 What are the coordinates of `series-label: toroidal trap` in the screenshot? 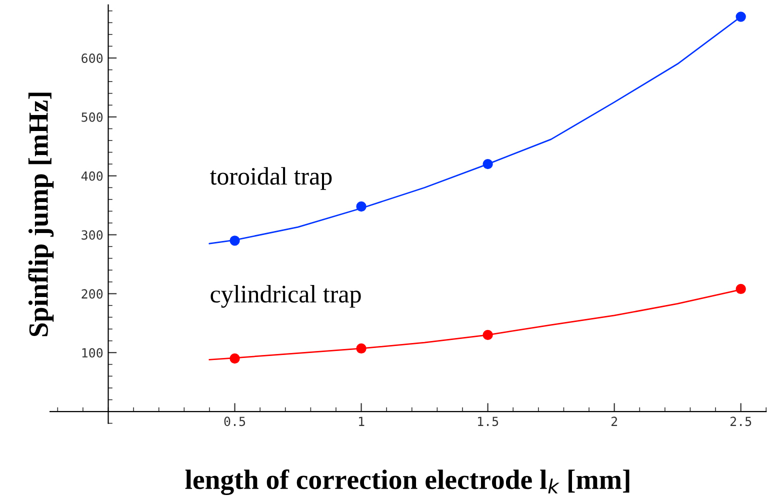 It's located at (271, 178).